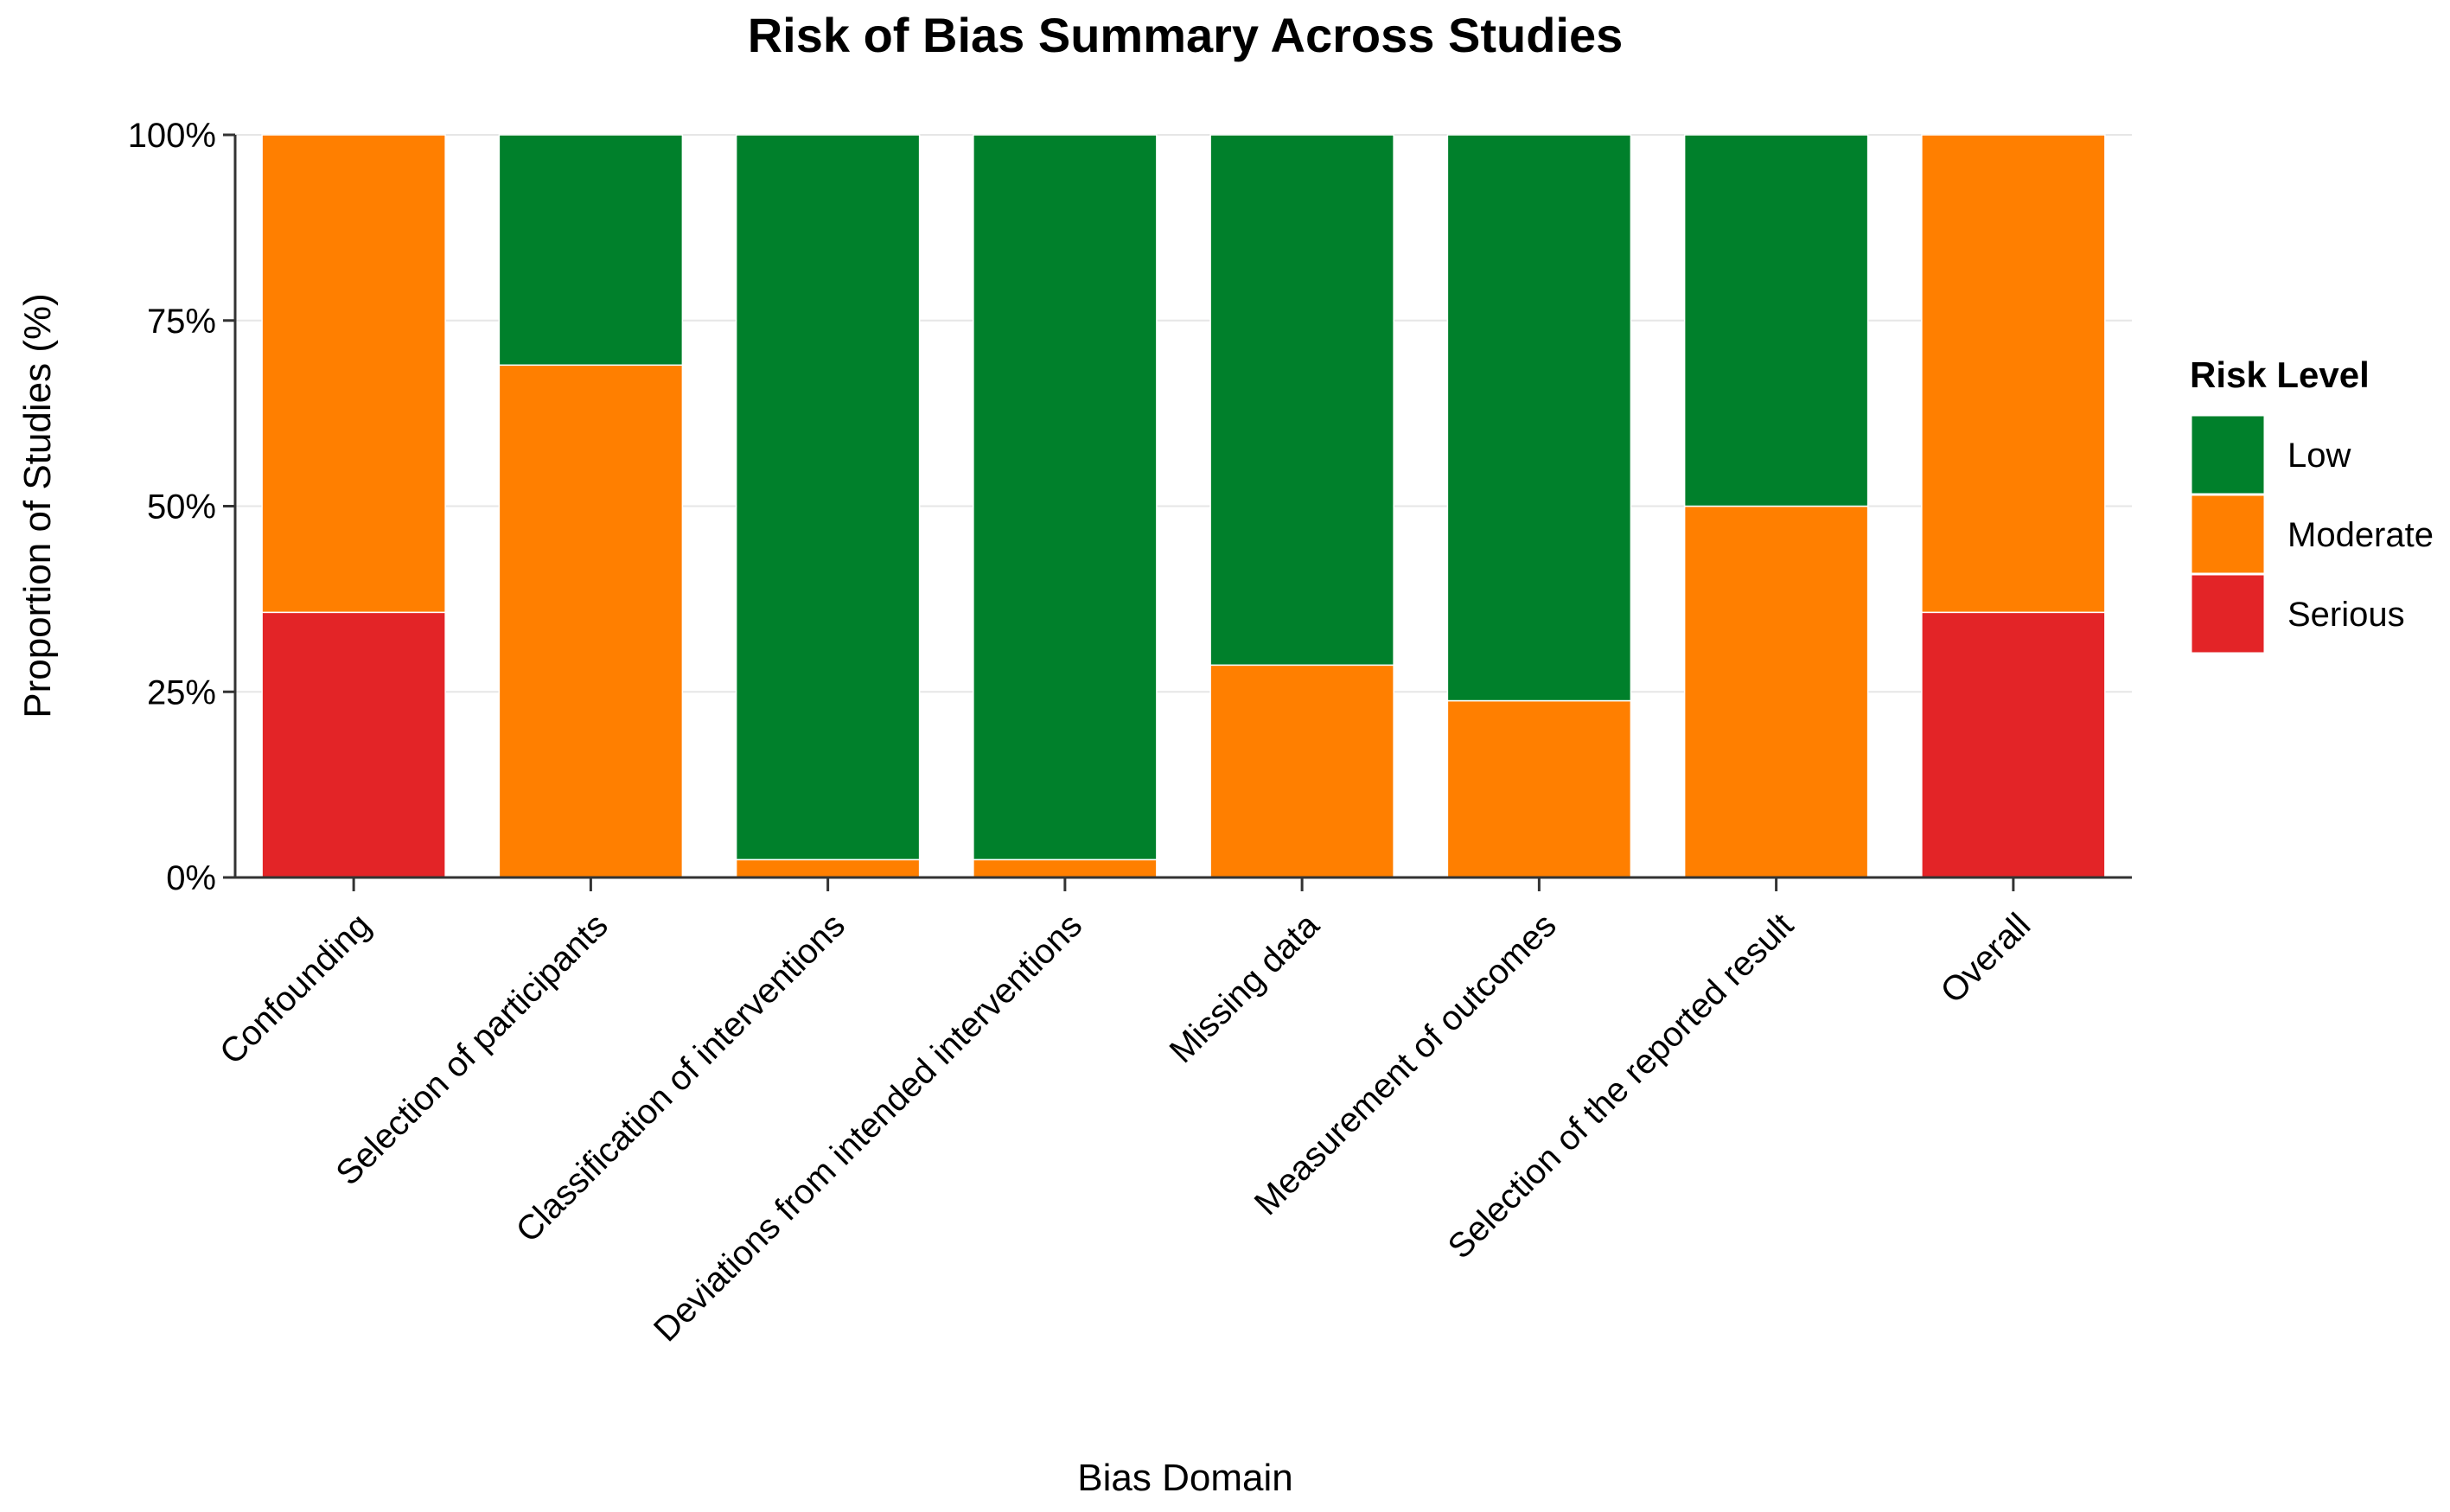 The height and width of the screenshot is (1512, 2450). What do you see at coordinates (2280, 374) in the screenshot?
I see `legend-title: Risk Level` at bounding box center [2280, 374].